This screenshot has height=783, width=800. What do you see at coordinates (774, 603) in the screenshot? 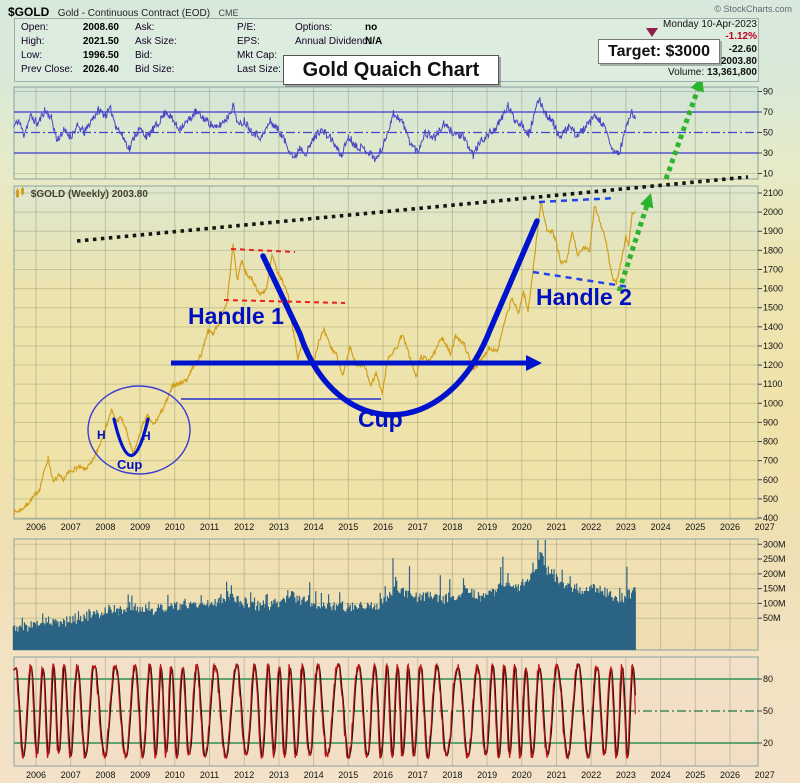
I see `svg-text: 100M` at bounding box center [774, 603].